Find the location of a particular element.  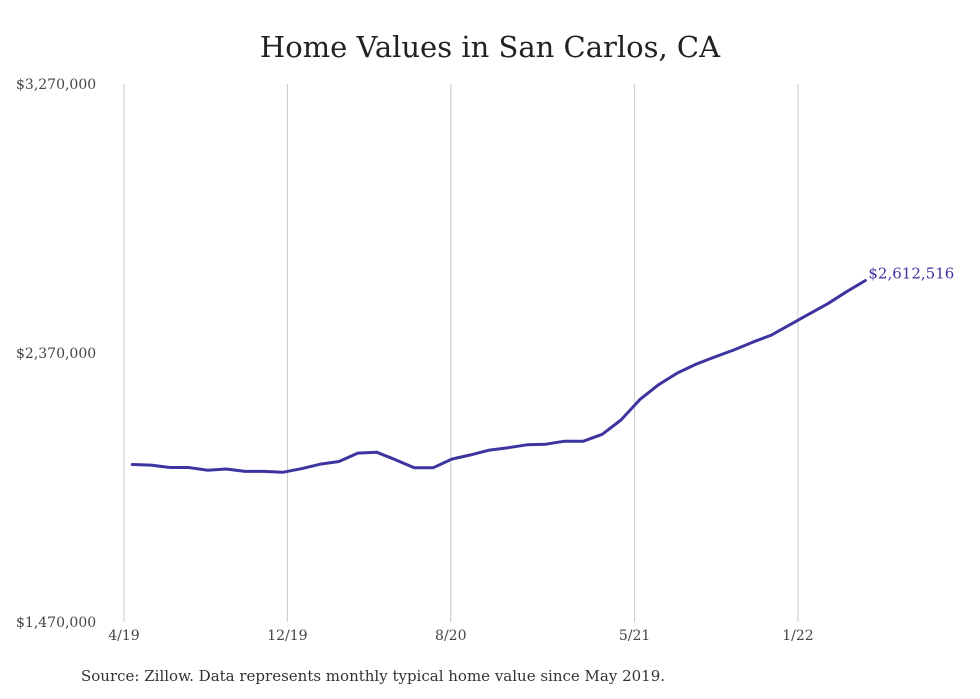

end-value-label: $2,612,516 is located at coordinates (911, 274).